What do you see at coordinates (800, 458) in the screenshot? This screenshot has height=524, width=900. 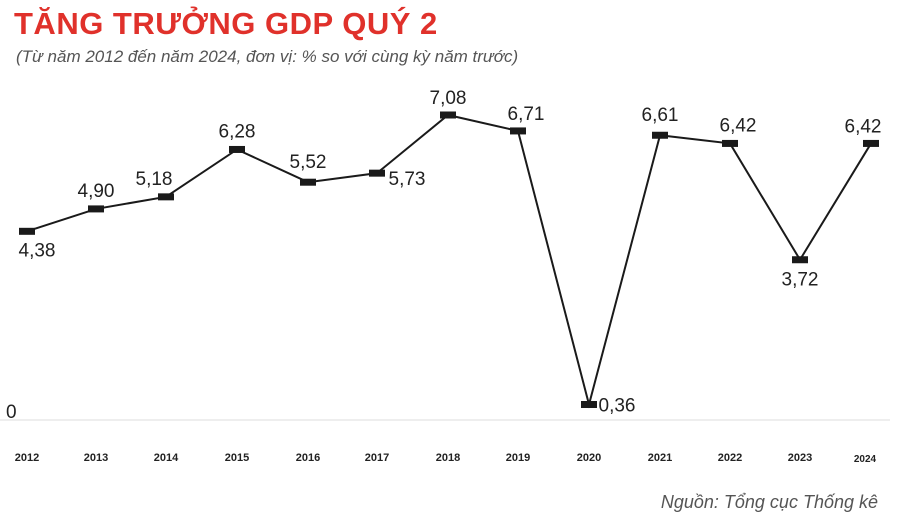 I see `x-tick-label: 2023` at bounding box center [800, 458].